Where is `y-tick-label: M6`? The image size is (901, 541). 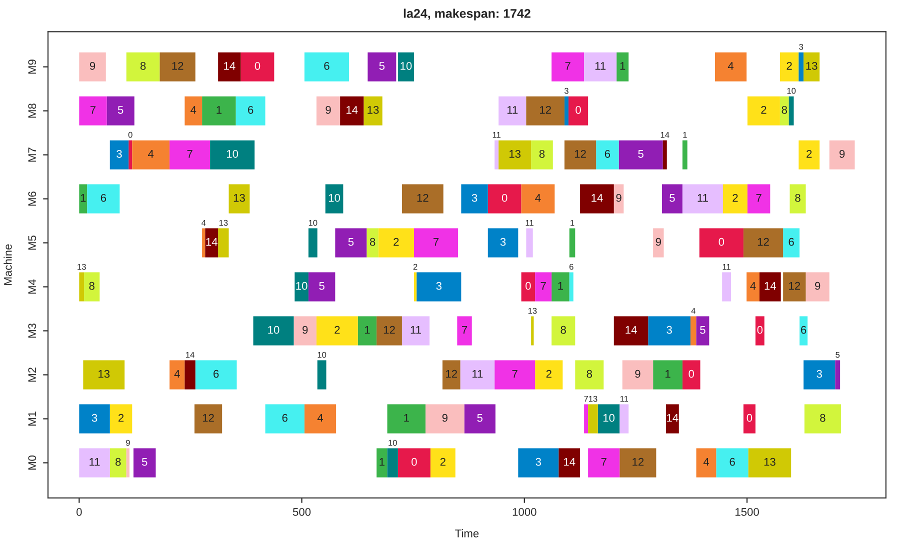 y-tick-label: M6 is located at coordinates (32, 199).